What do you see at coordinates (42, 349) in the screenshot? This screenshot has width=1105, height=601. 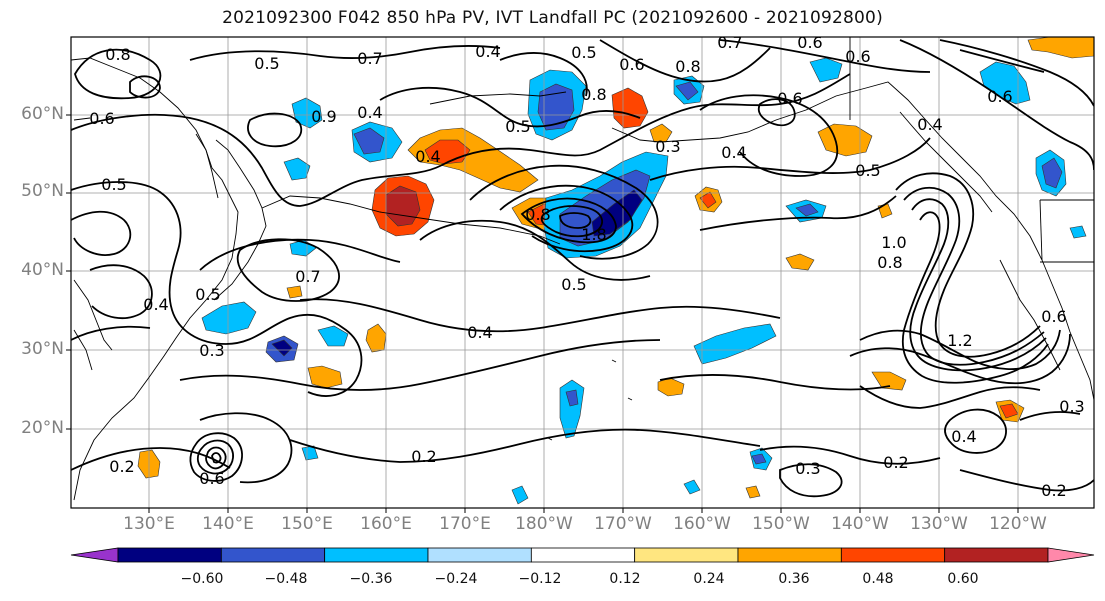 I see `lat-label-30n: 30°N` at bounding box center [42, 349].